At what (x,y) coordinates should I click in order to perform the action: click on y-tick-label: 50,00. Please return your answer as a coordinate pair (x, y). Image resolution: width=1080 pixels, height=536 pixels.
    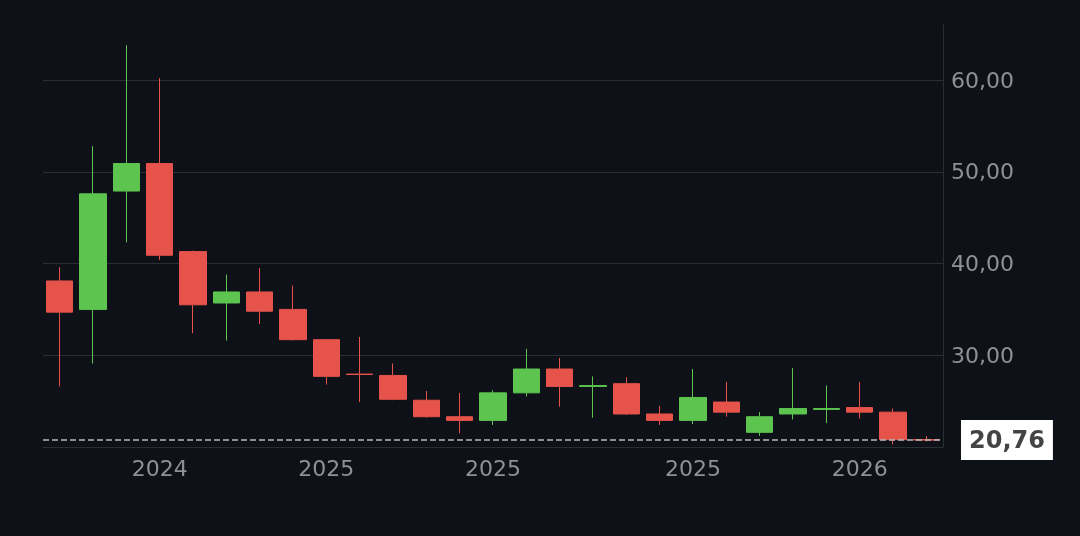
    Looking at the image, I should click on (982, 172).